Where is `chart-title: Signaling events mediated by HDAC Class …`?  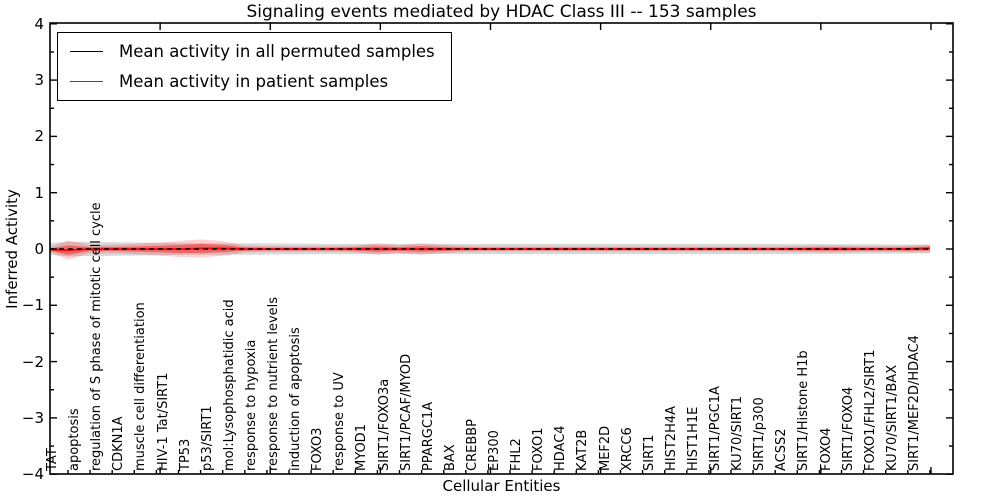
chart-title: Signaling events mediated by HDAC Class … is located at coordinates (501, 12).